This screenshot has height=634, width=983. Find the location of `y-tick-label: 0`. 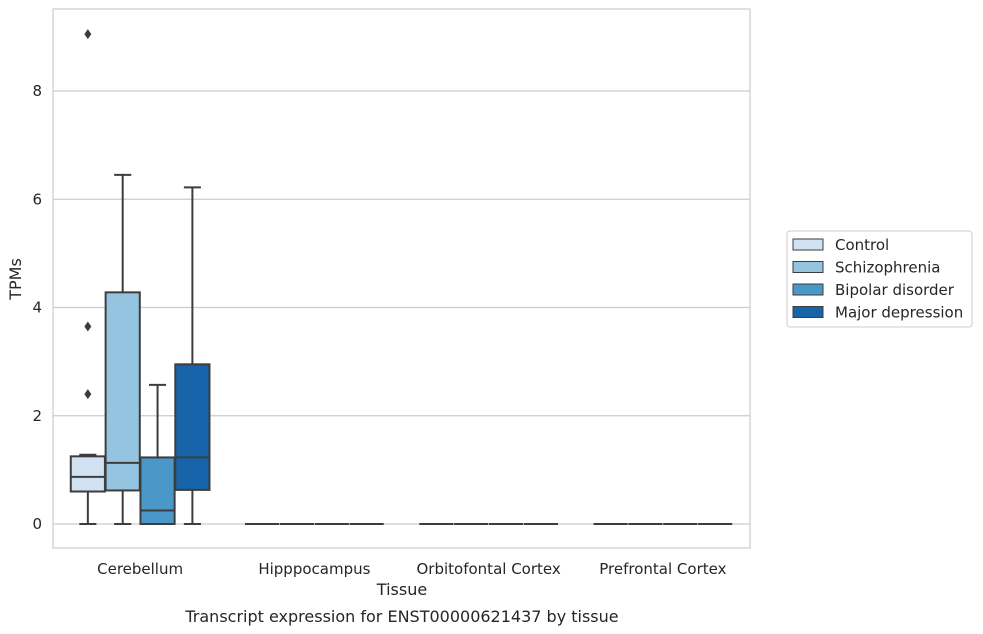

y-tick-label: 0 is located at coordinates (37, 524).